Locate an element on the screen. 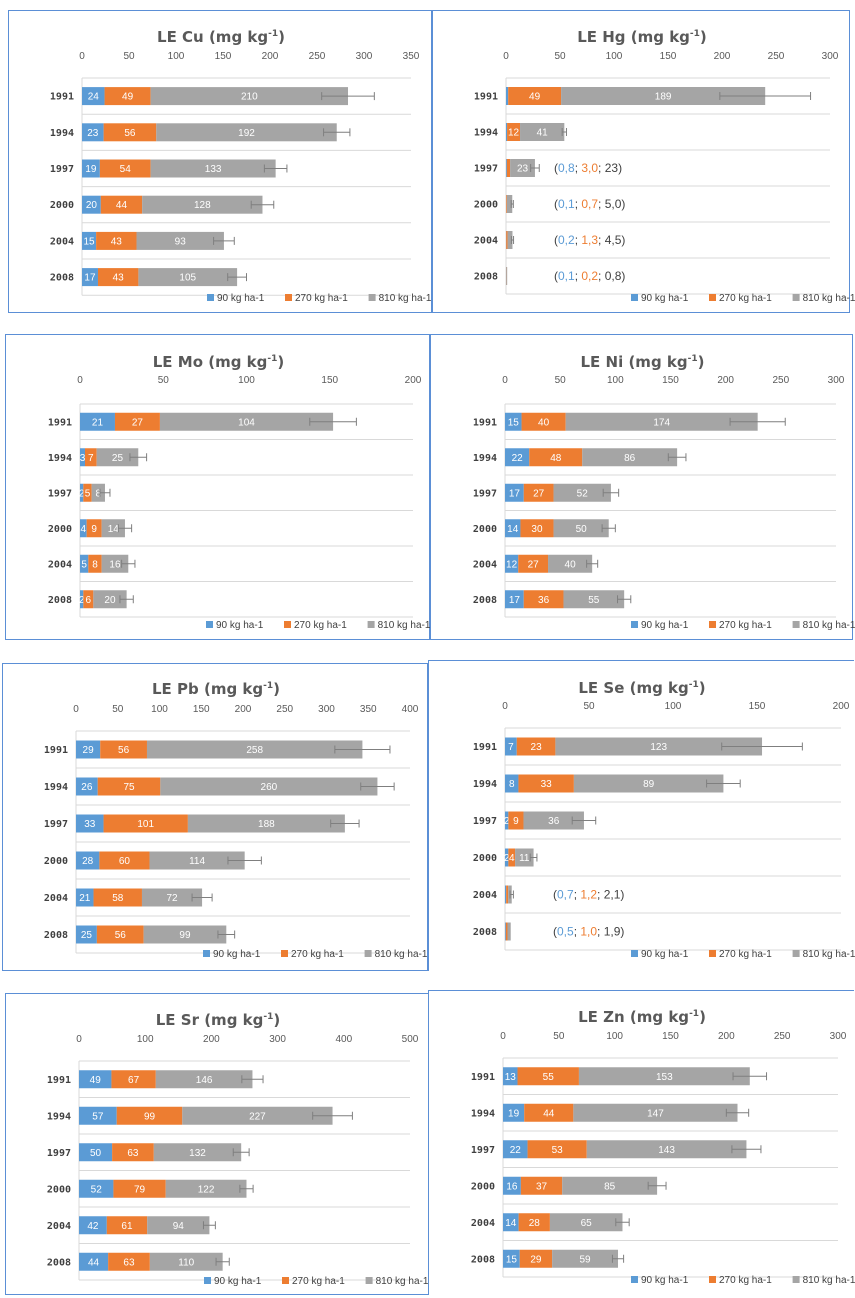 The image size is (855, 1298). data-label: 61 is located at coordinates (127, 1226).